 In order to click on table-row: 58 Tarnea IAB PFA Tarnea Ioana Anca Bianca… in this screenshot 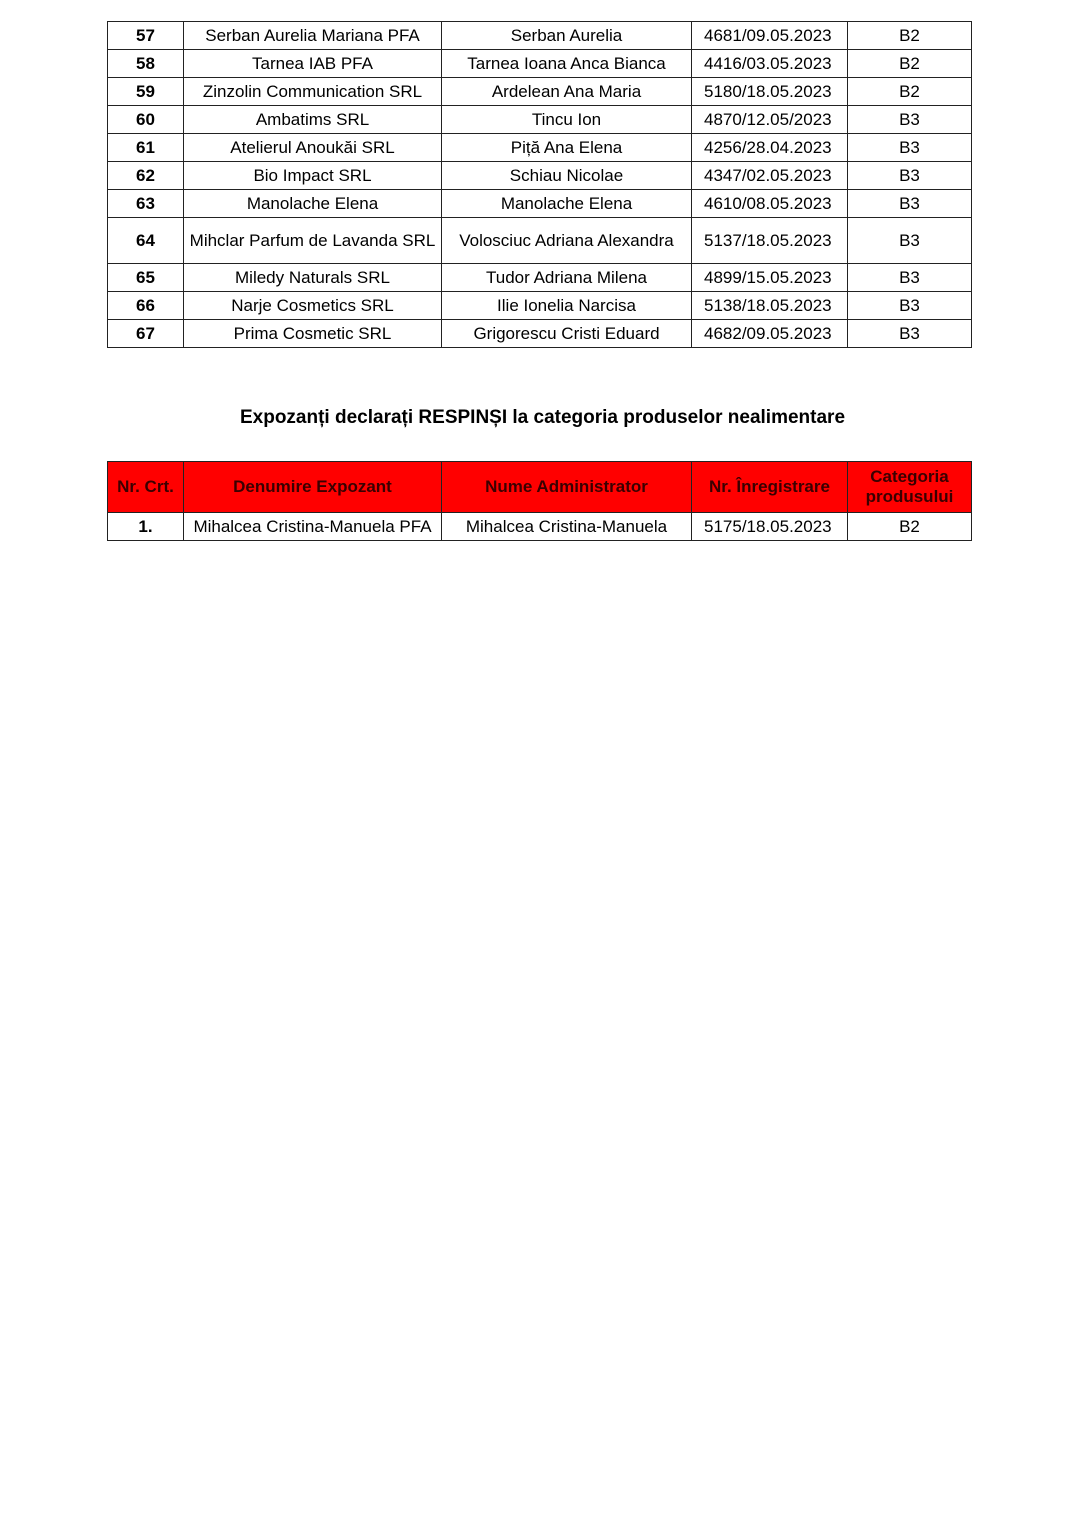, I will do `click(539, 63)`.